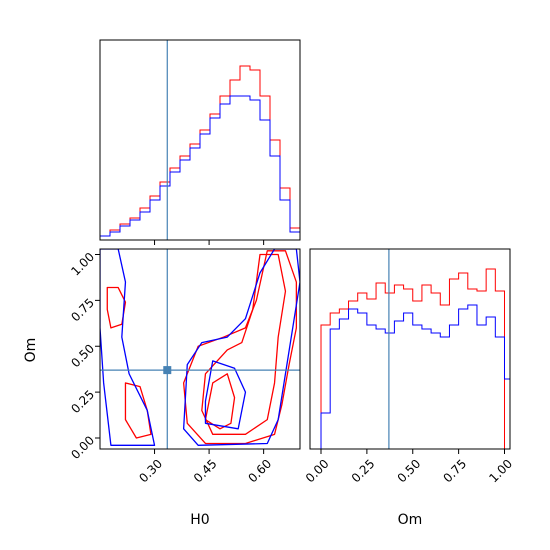 Image resolution: width=550 pixels, height=550 pixels. What do you see at coordinates (454, 471) in the screenshot?
I see `hist-Om-xtick-label: 0.75` at bounding box center [454, 471].